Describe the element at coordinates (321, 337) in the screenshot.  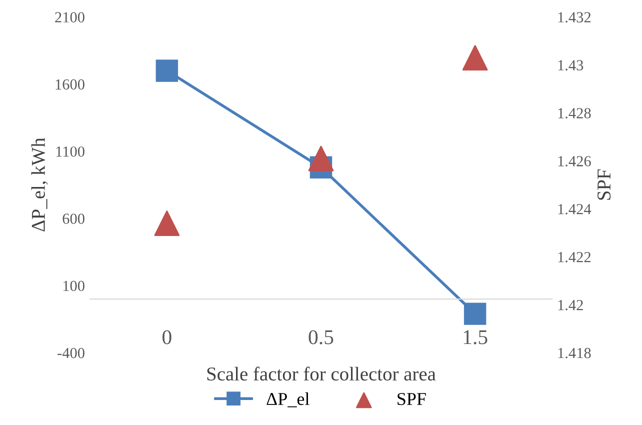
I see `x-tick-label: 0.5` at that location.